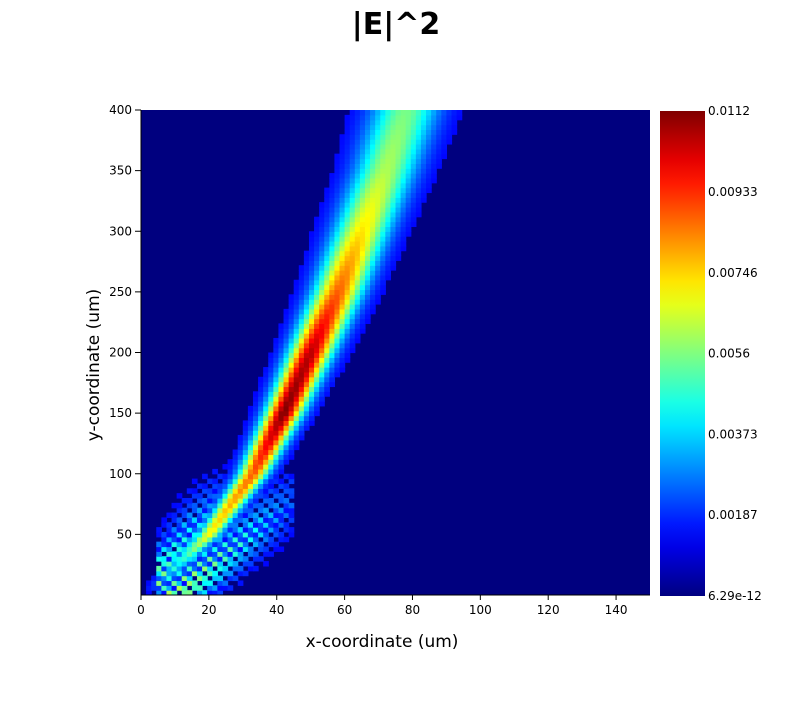 The width and height of the screenshot is (791, 704). Describe the element at coordinates (729, 354) in the screenshot. I see `colorbar-tick-label: 0.0056` at that location.